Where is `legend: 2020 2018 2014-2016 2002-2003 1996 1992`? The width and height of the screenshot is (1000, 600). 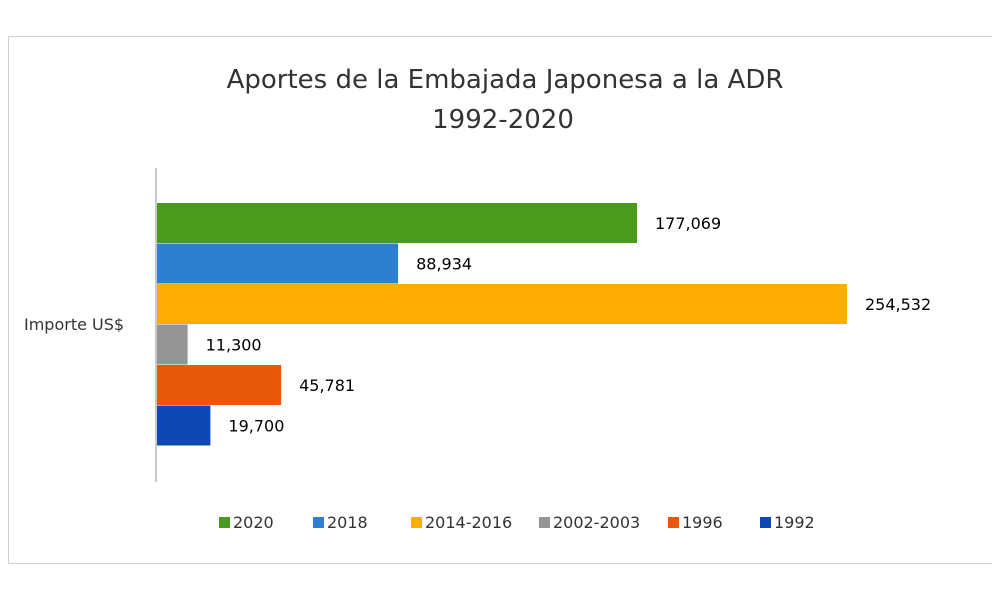
legend: 2020 2018 2014-2016 2002-2003 1996 1992 is located at coordinates (517, 522).